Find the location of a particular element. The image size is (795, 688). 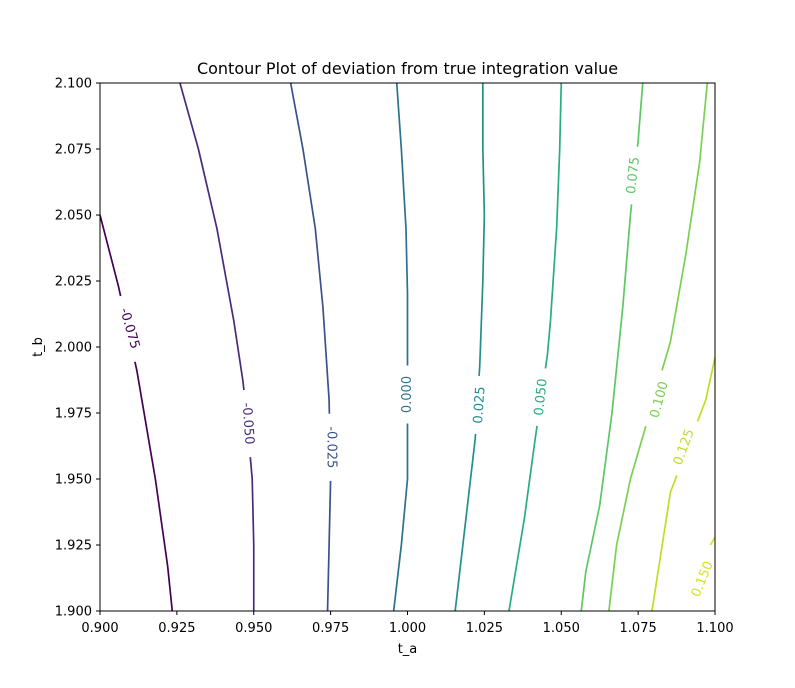

x-tick-label: 0.900 is located at coordinates (99, 628).